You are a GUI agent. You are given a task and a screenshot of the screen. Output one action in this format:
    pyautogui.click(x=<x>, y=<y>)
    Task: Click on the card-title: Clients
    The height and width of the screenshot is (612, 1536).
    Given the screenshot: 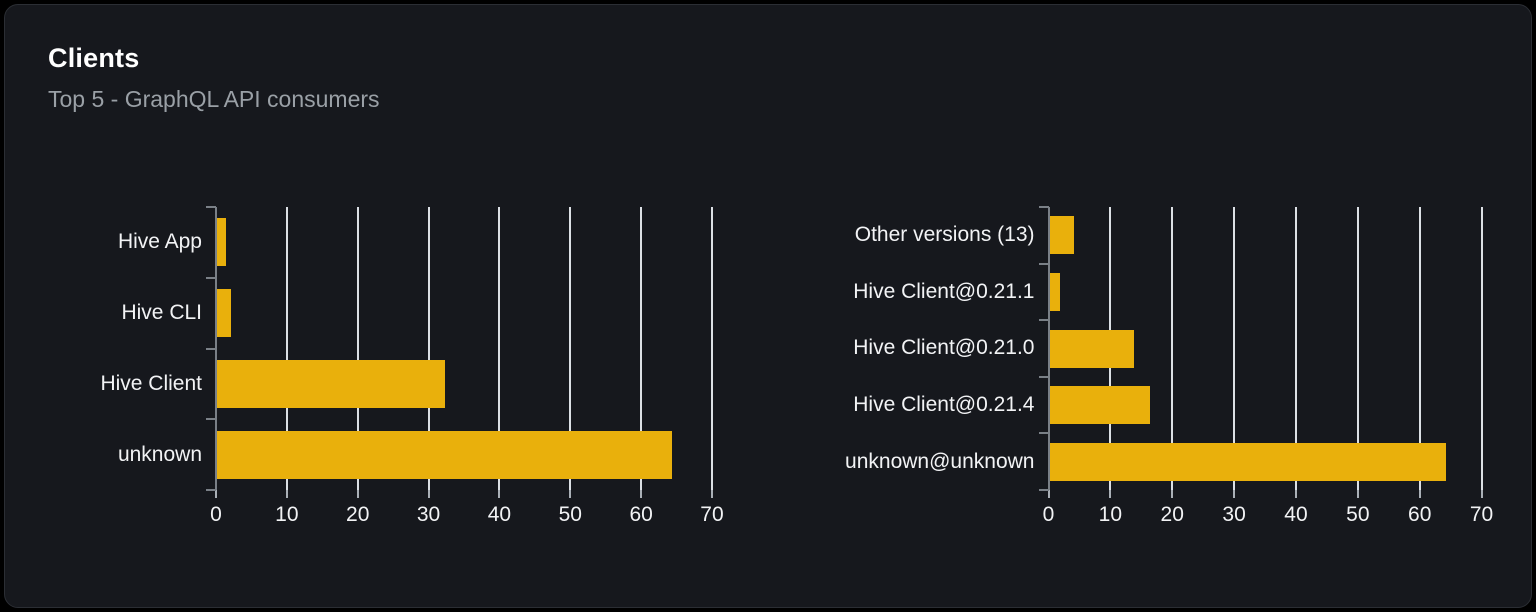 What is the action you would take?
    pyautogui.click(x=94, y=58)
    